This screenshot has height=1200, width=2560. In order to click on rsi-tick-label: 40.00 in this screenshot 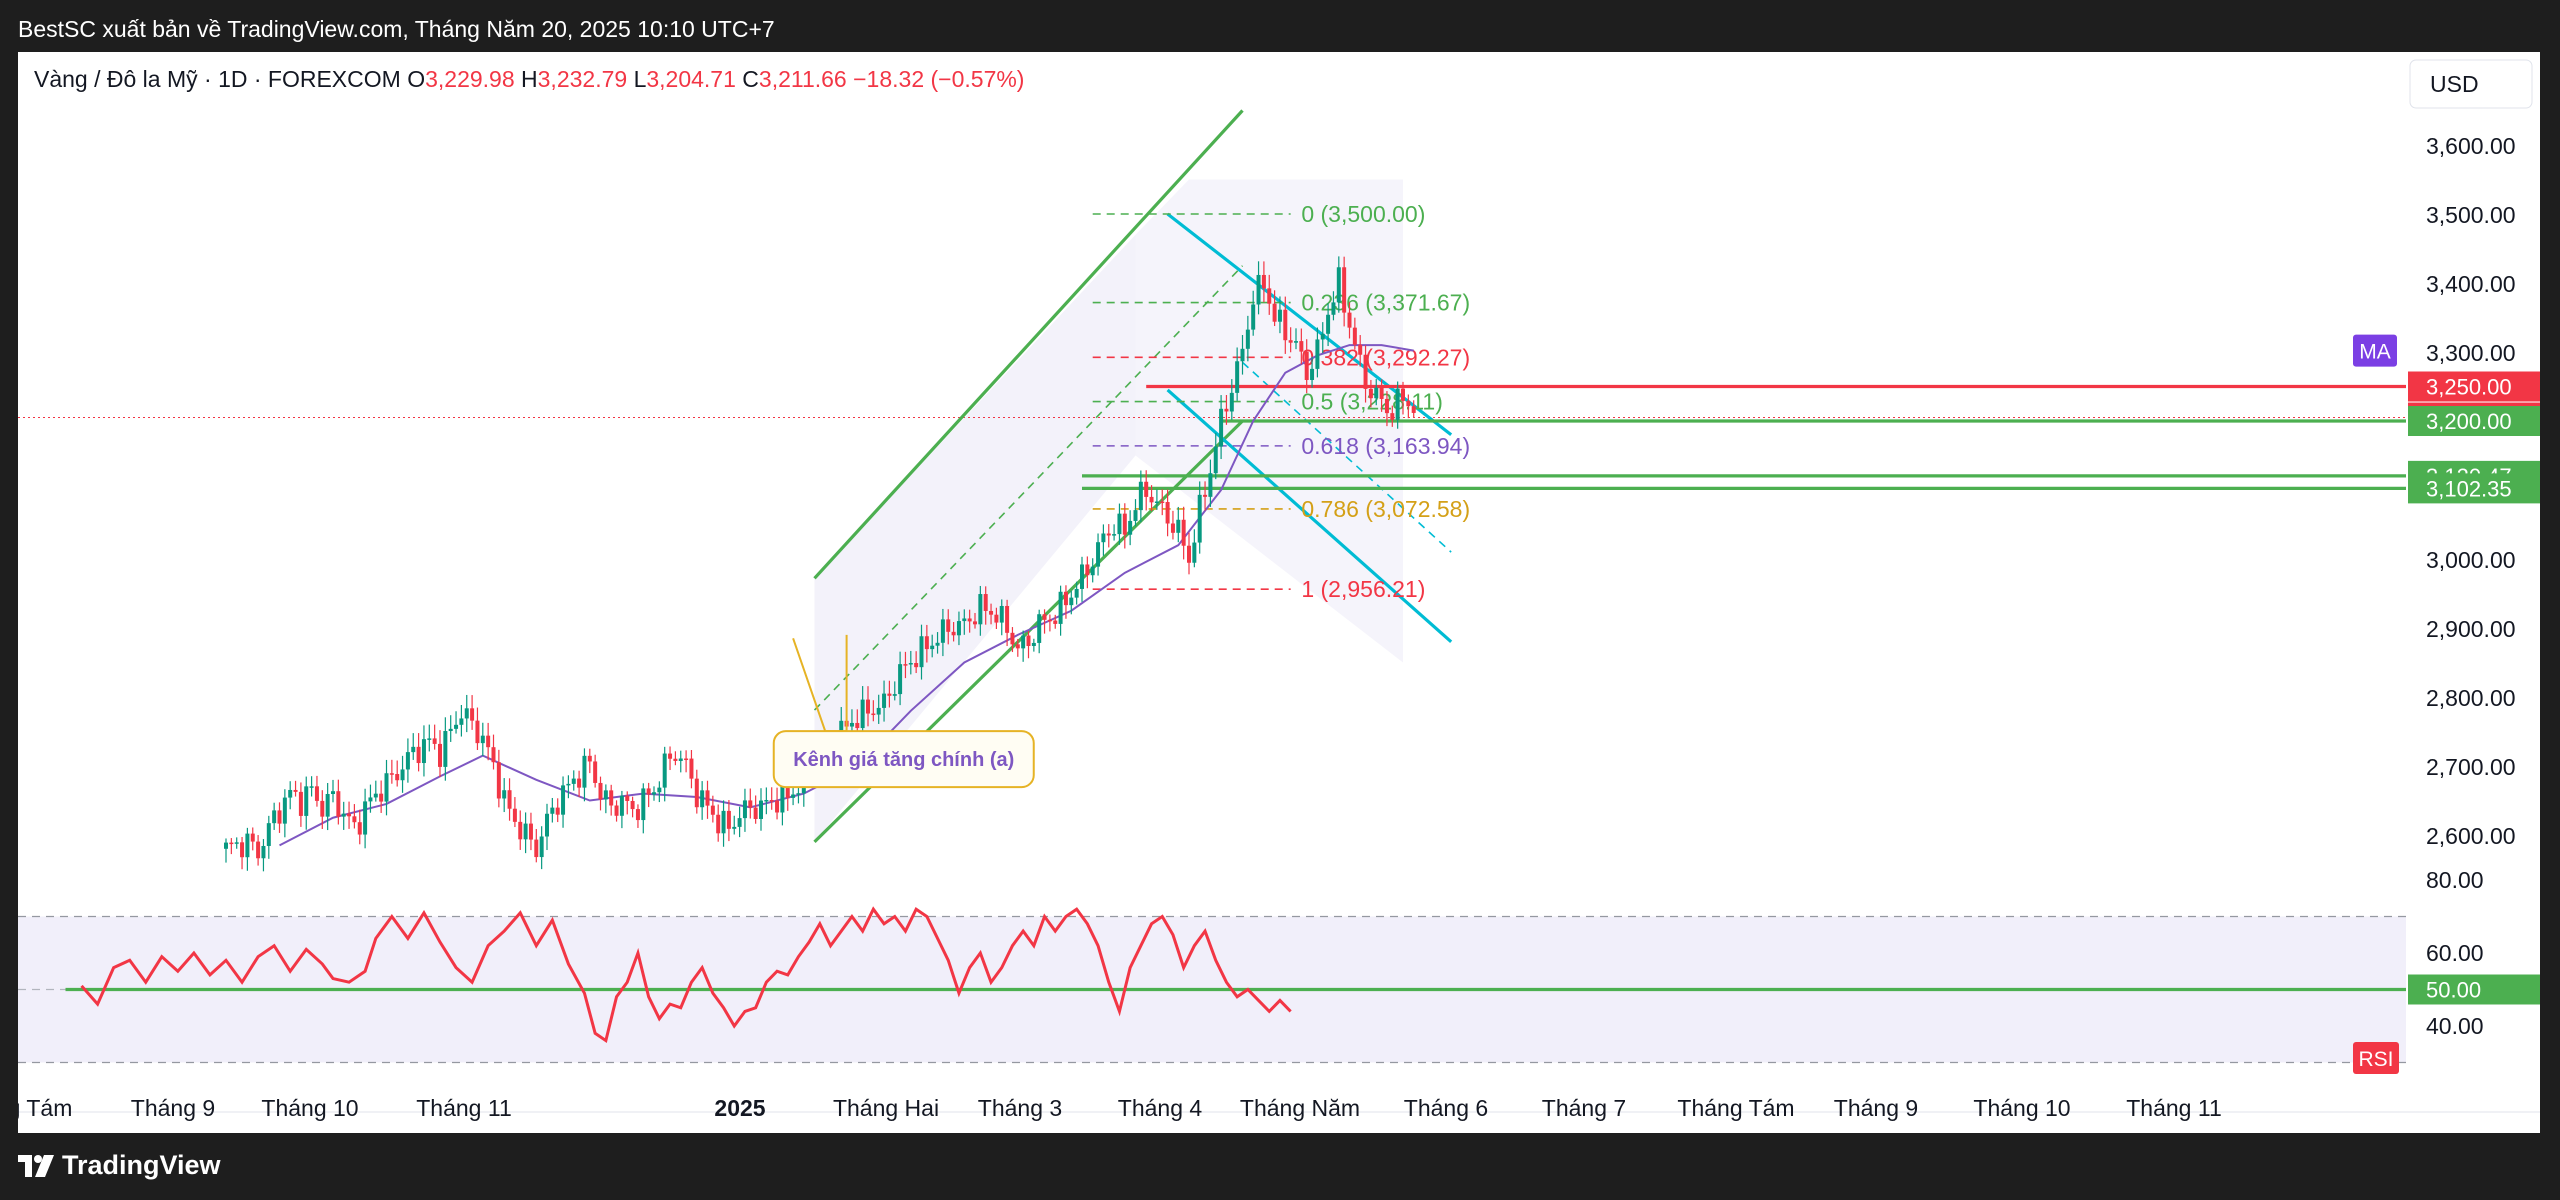, I will do `click(2455, 1026)`.